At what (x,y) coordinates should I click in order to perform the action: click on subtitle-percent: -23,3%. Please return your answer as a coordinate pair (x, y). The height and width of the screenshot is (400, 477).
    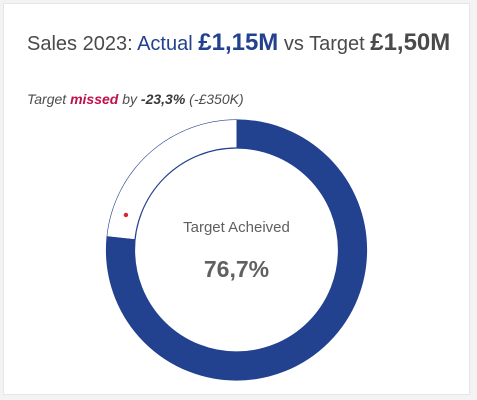
    Looking at the image, I should click on (163, 99).